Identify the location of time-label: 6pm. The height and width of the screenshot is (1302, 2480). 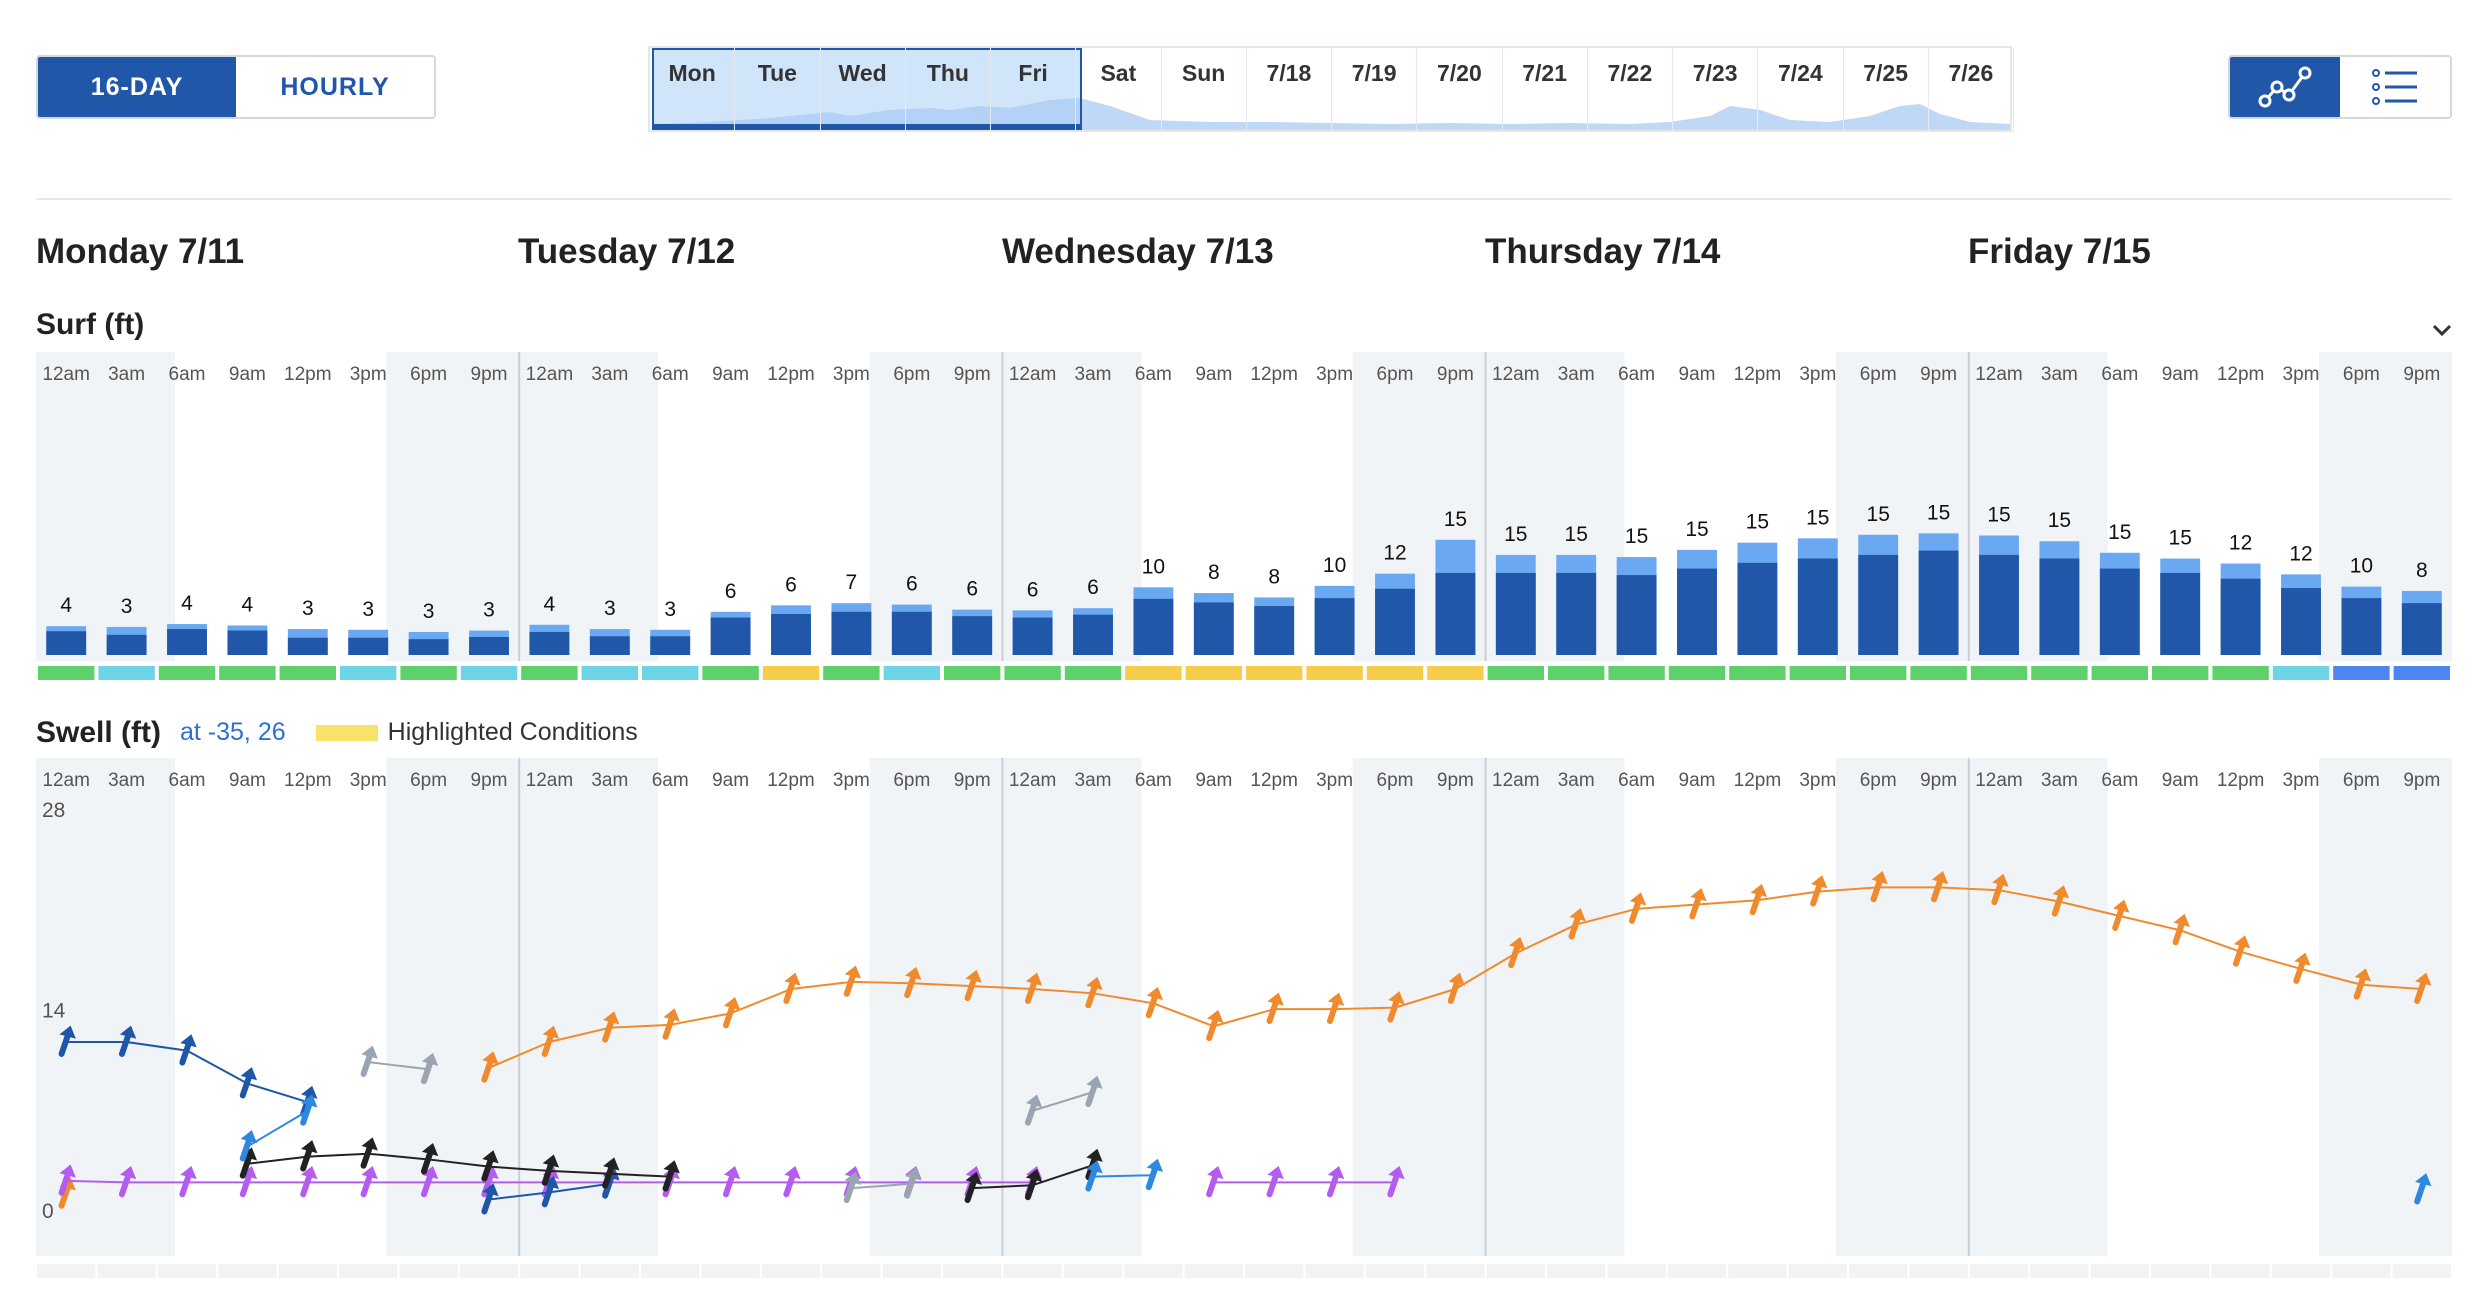
(1878, 780).